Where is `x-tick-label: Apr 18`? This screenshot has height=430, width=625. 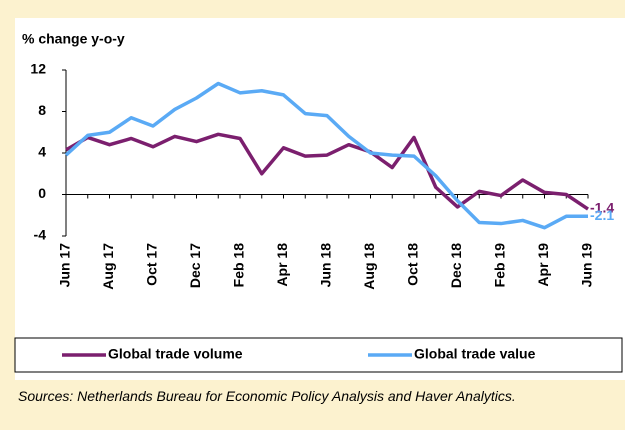
x-tick-label: Apr 18 is located at coordinates (282, 265).